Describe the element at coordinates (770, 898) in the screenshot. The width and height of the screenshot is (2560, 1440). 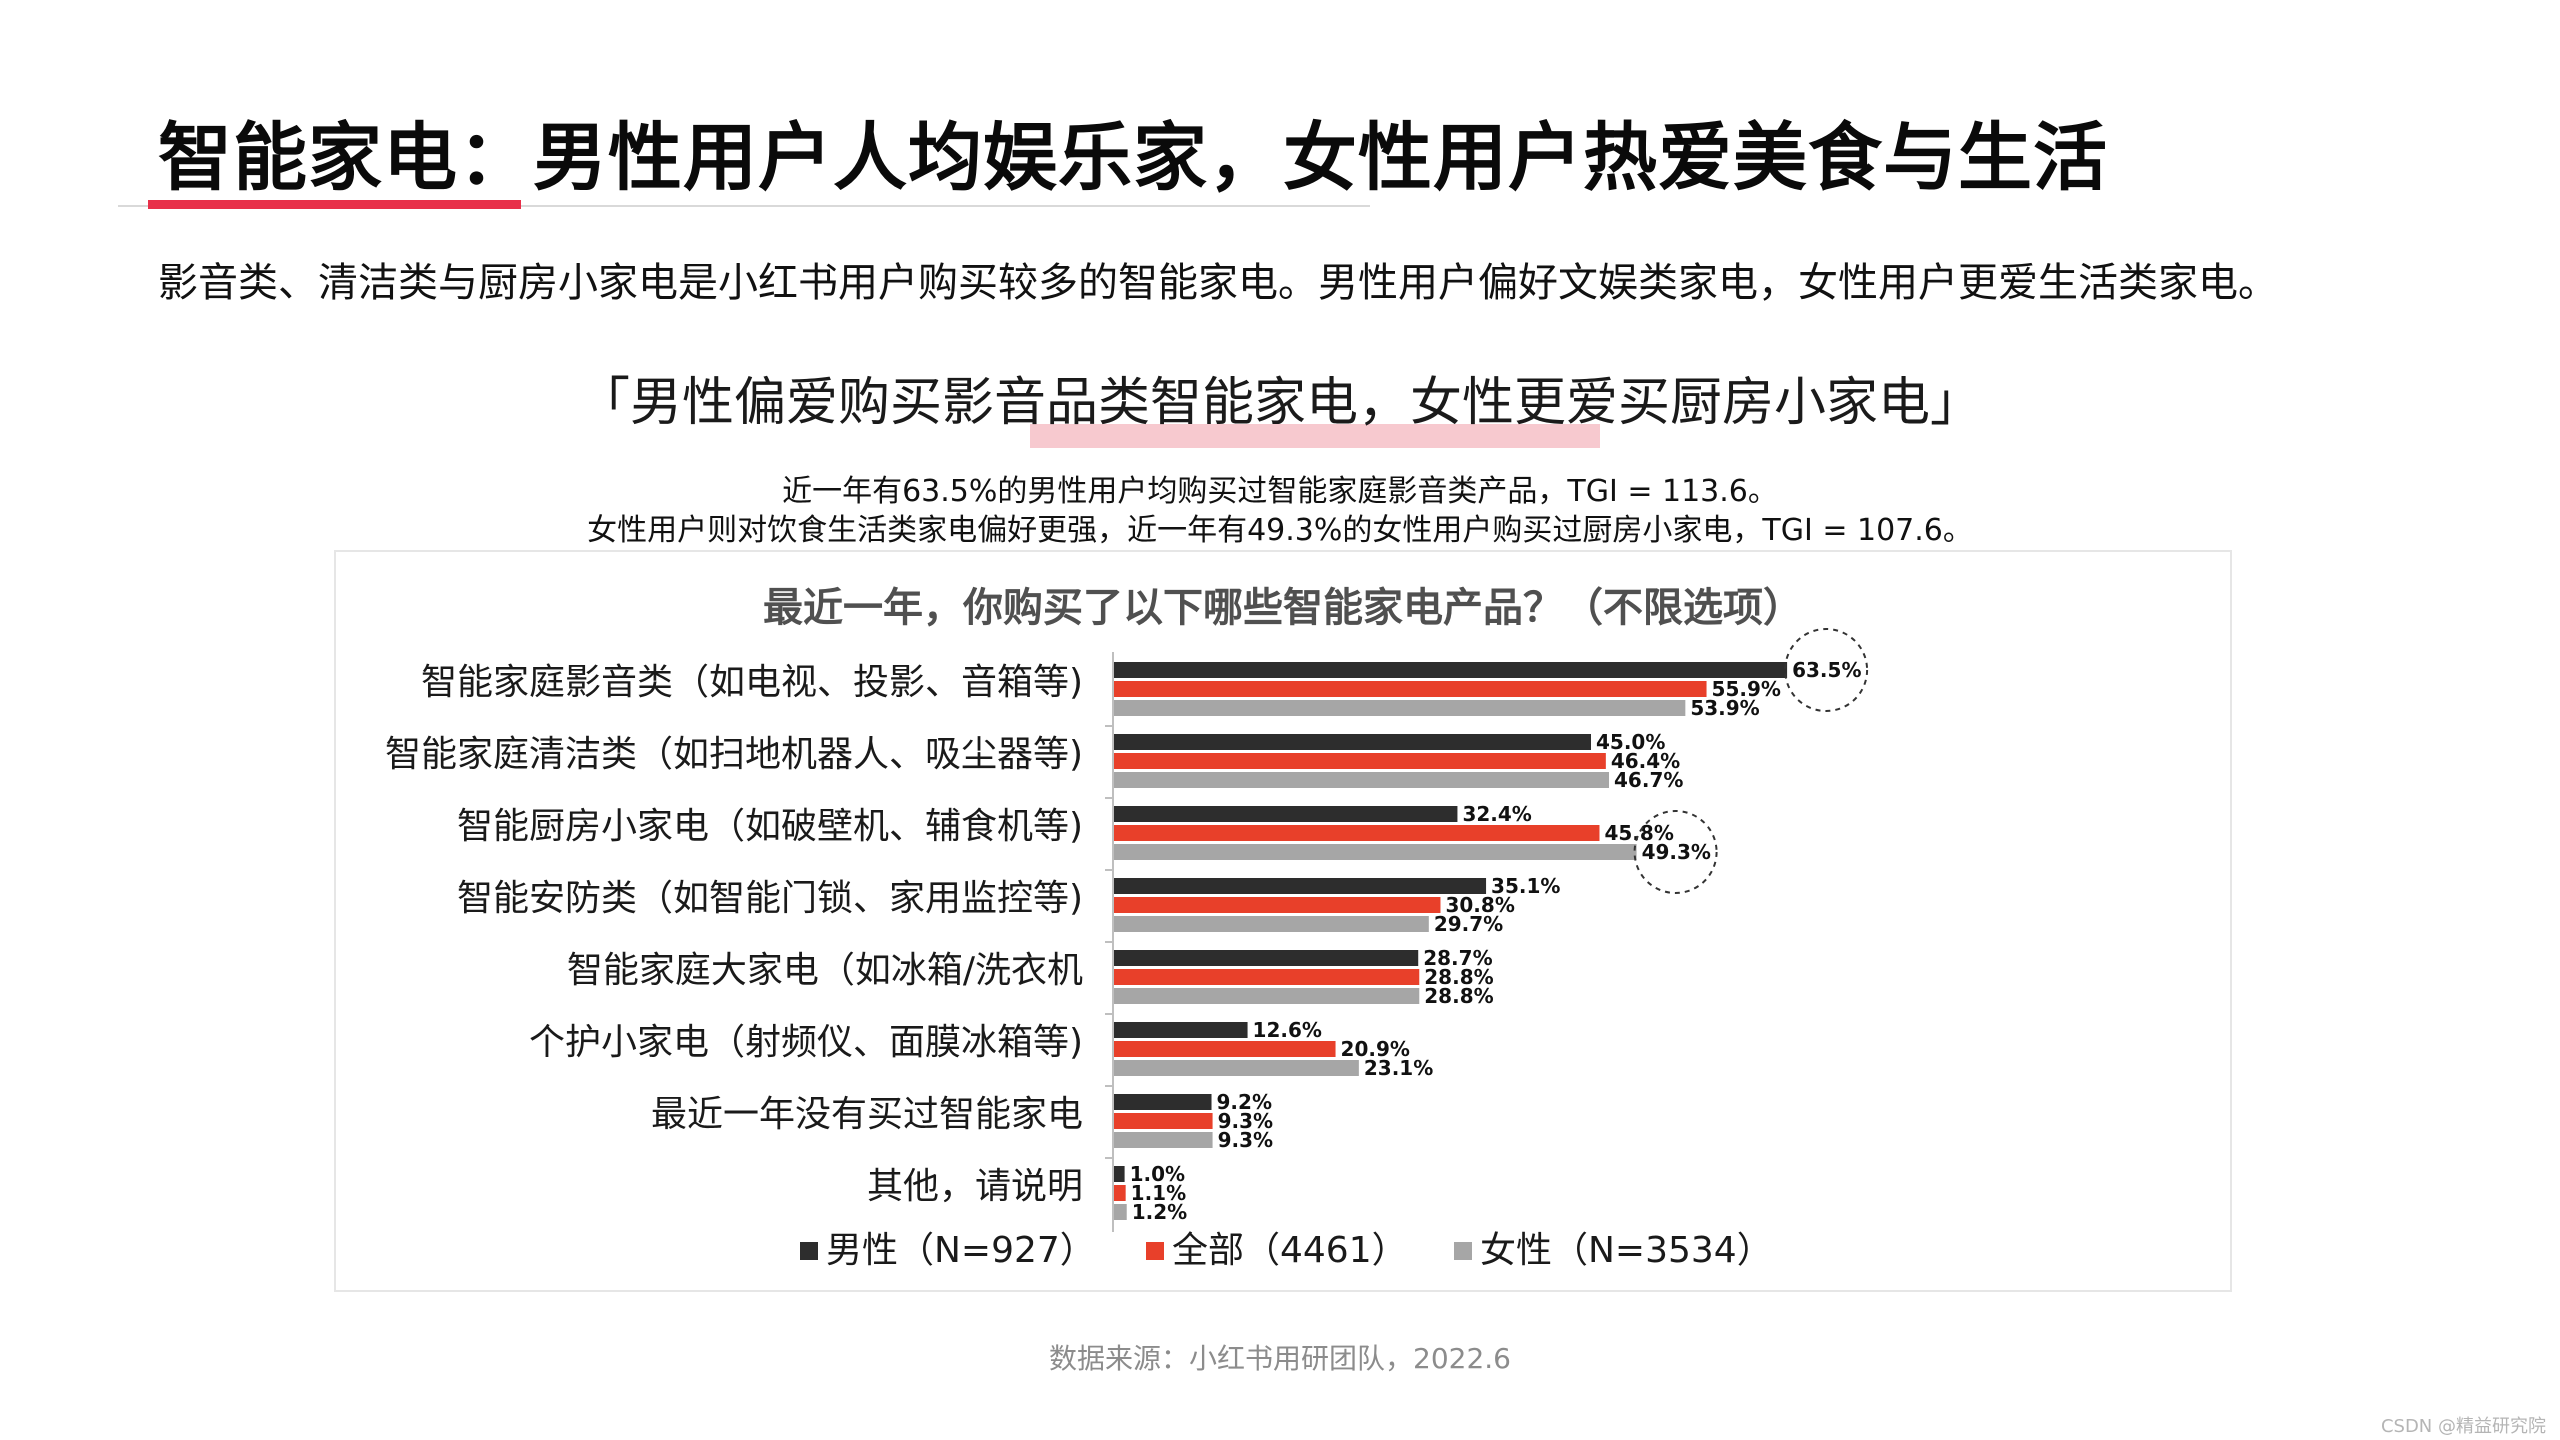
I see `category-label: 智能安防类（如智能门锁、家用监控等)` at that location.